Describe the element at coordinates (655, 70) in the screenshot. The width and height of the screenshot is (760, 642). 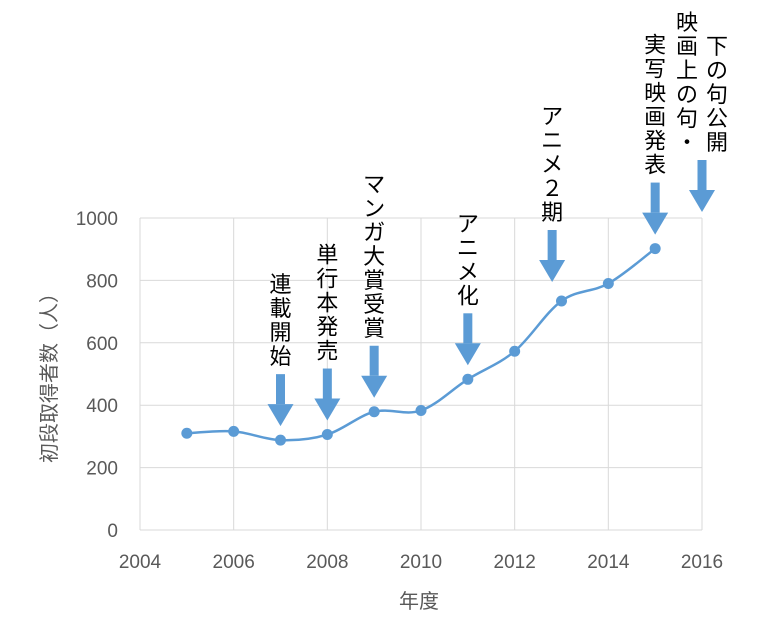
I see `annotation-char: 写` at that location.